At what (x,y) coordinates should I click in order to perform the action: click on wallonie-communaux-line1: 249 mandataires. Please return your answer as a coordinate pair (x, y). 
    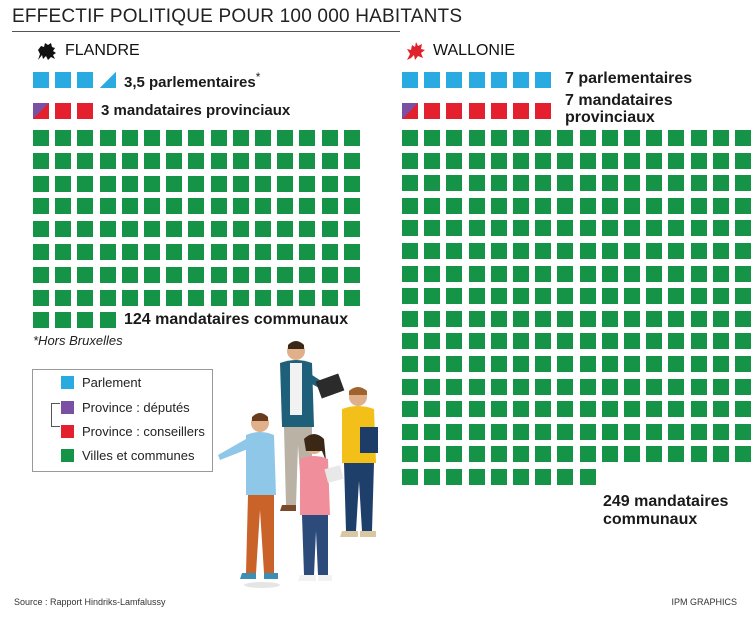
    Looking at the image, I should click on (666, 501).